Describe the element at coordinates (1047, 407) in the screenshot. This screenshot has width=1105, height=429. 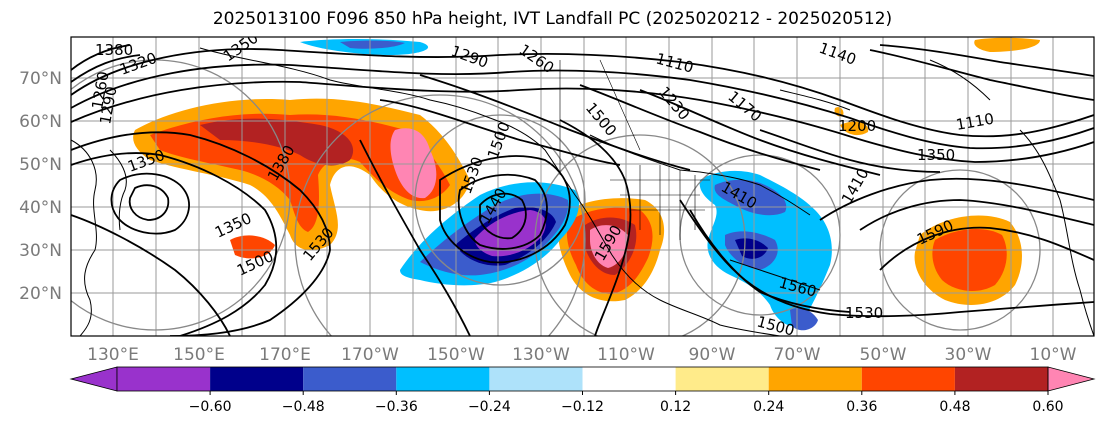
I see `colorbar-tick-label: 0.60` at that location.